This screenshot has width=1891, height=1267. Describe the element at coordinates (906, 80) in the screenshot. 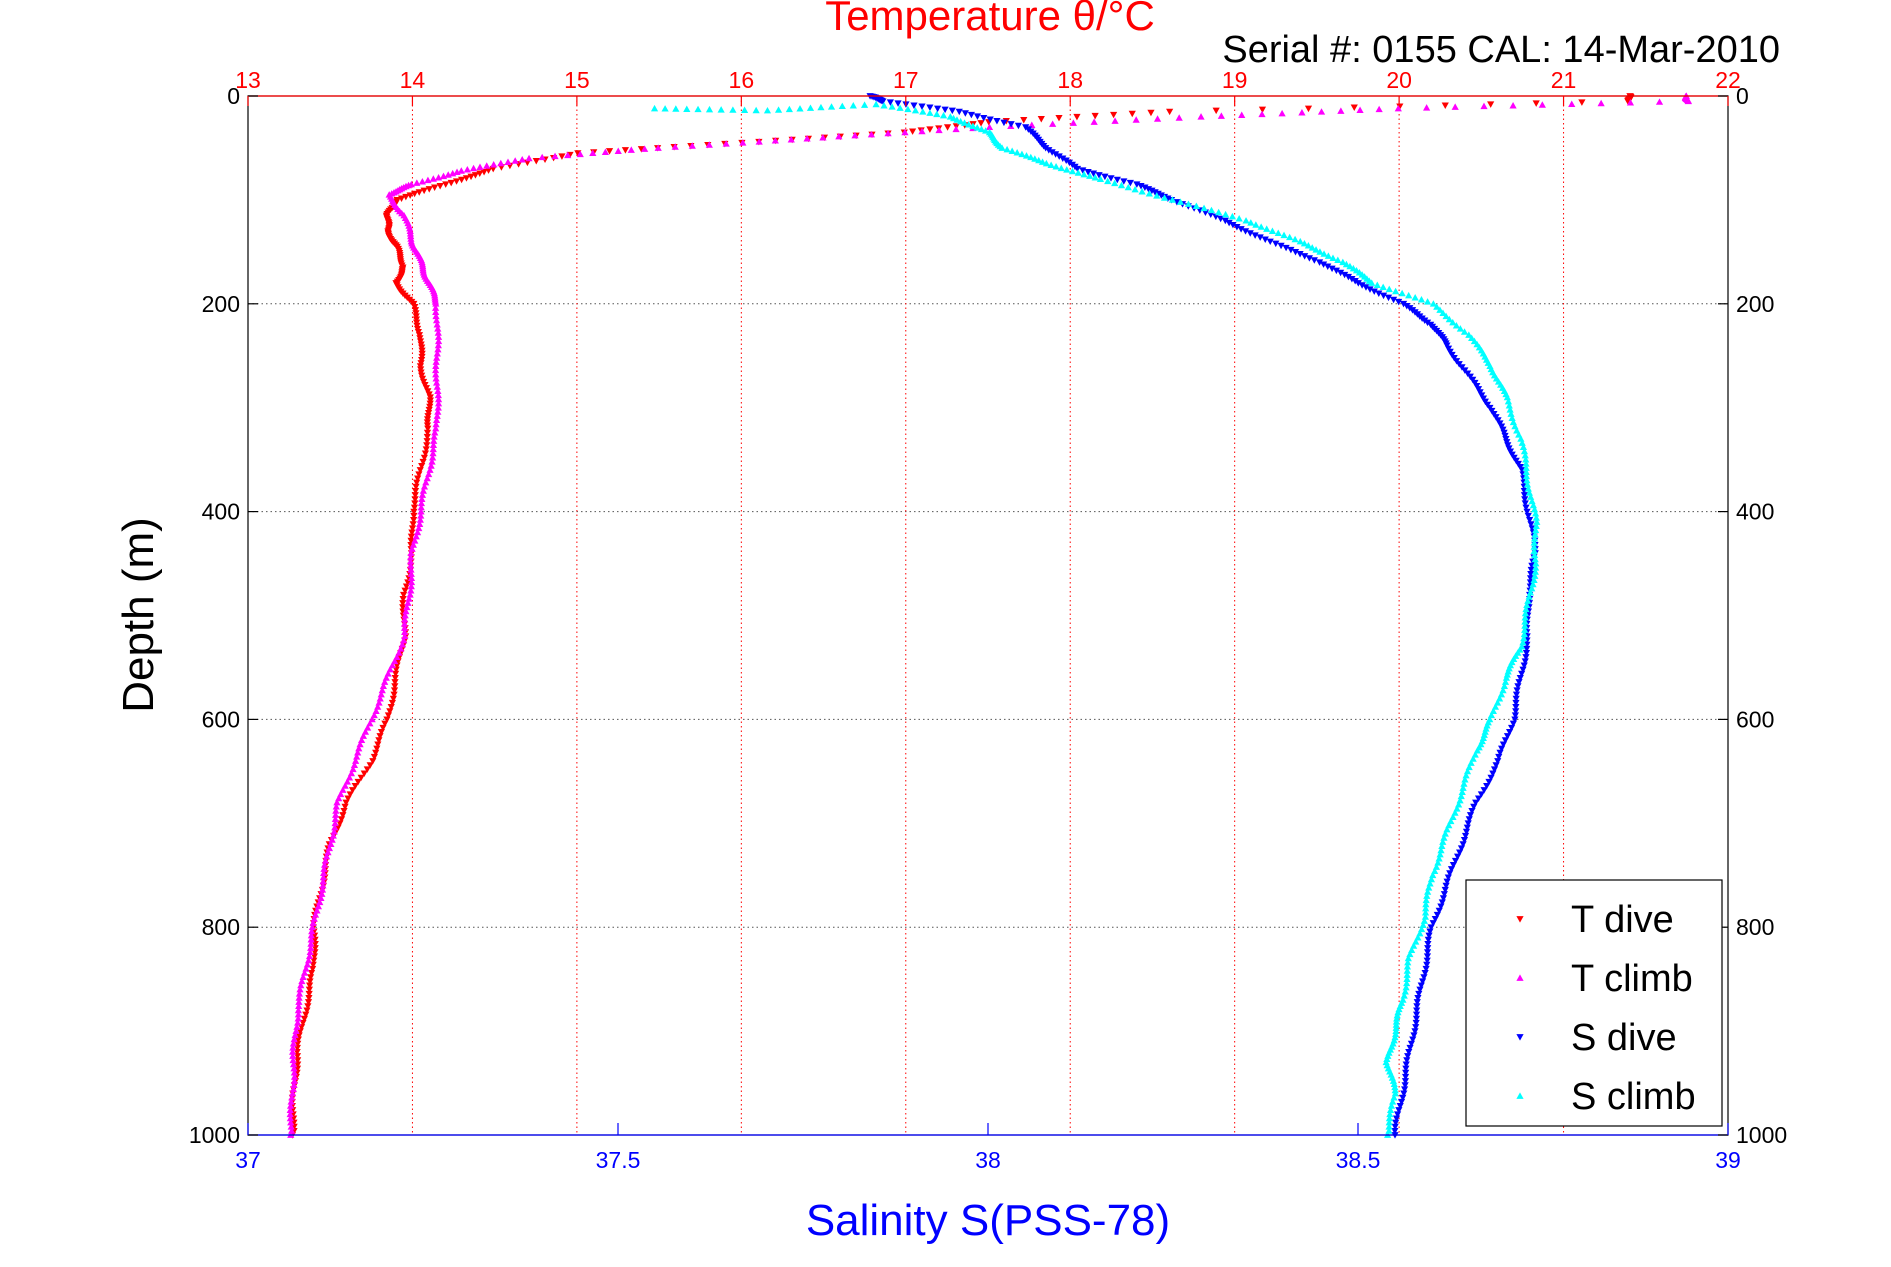

I see `top-tick-label: 17` at that location.